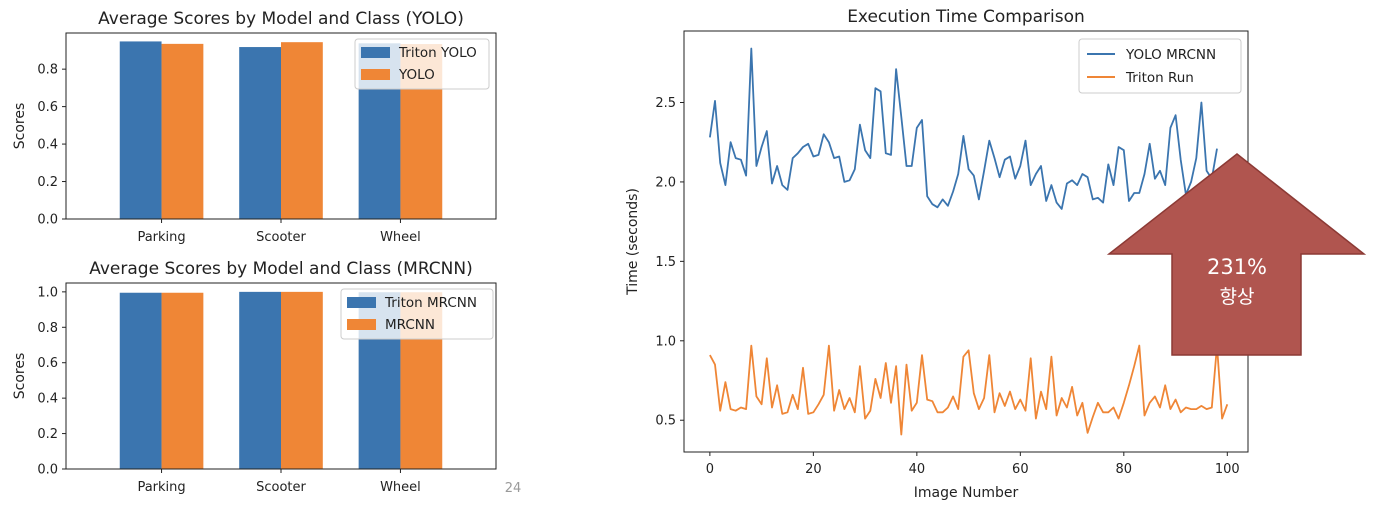 This screenshot has height=526, width=1384. I want to click on callout-caption: 향상, so click(1237, 297).